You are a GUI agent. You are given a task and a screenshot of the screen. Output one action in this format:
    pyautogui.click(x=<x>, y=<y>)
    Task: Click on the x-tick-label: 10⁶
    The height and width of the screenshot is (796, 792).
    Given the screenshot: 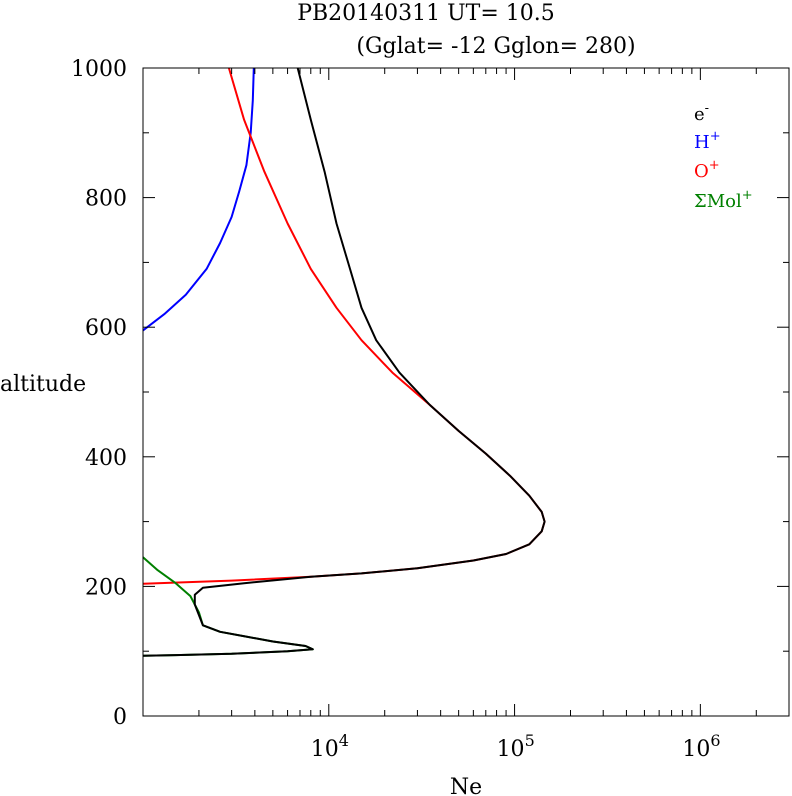 What is the action you would take?
    pyautogui.click(x=701, y=746)
    